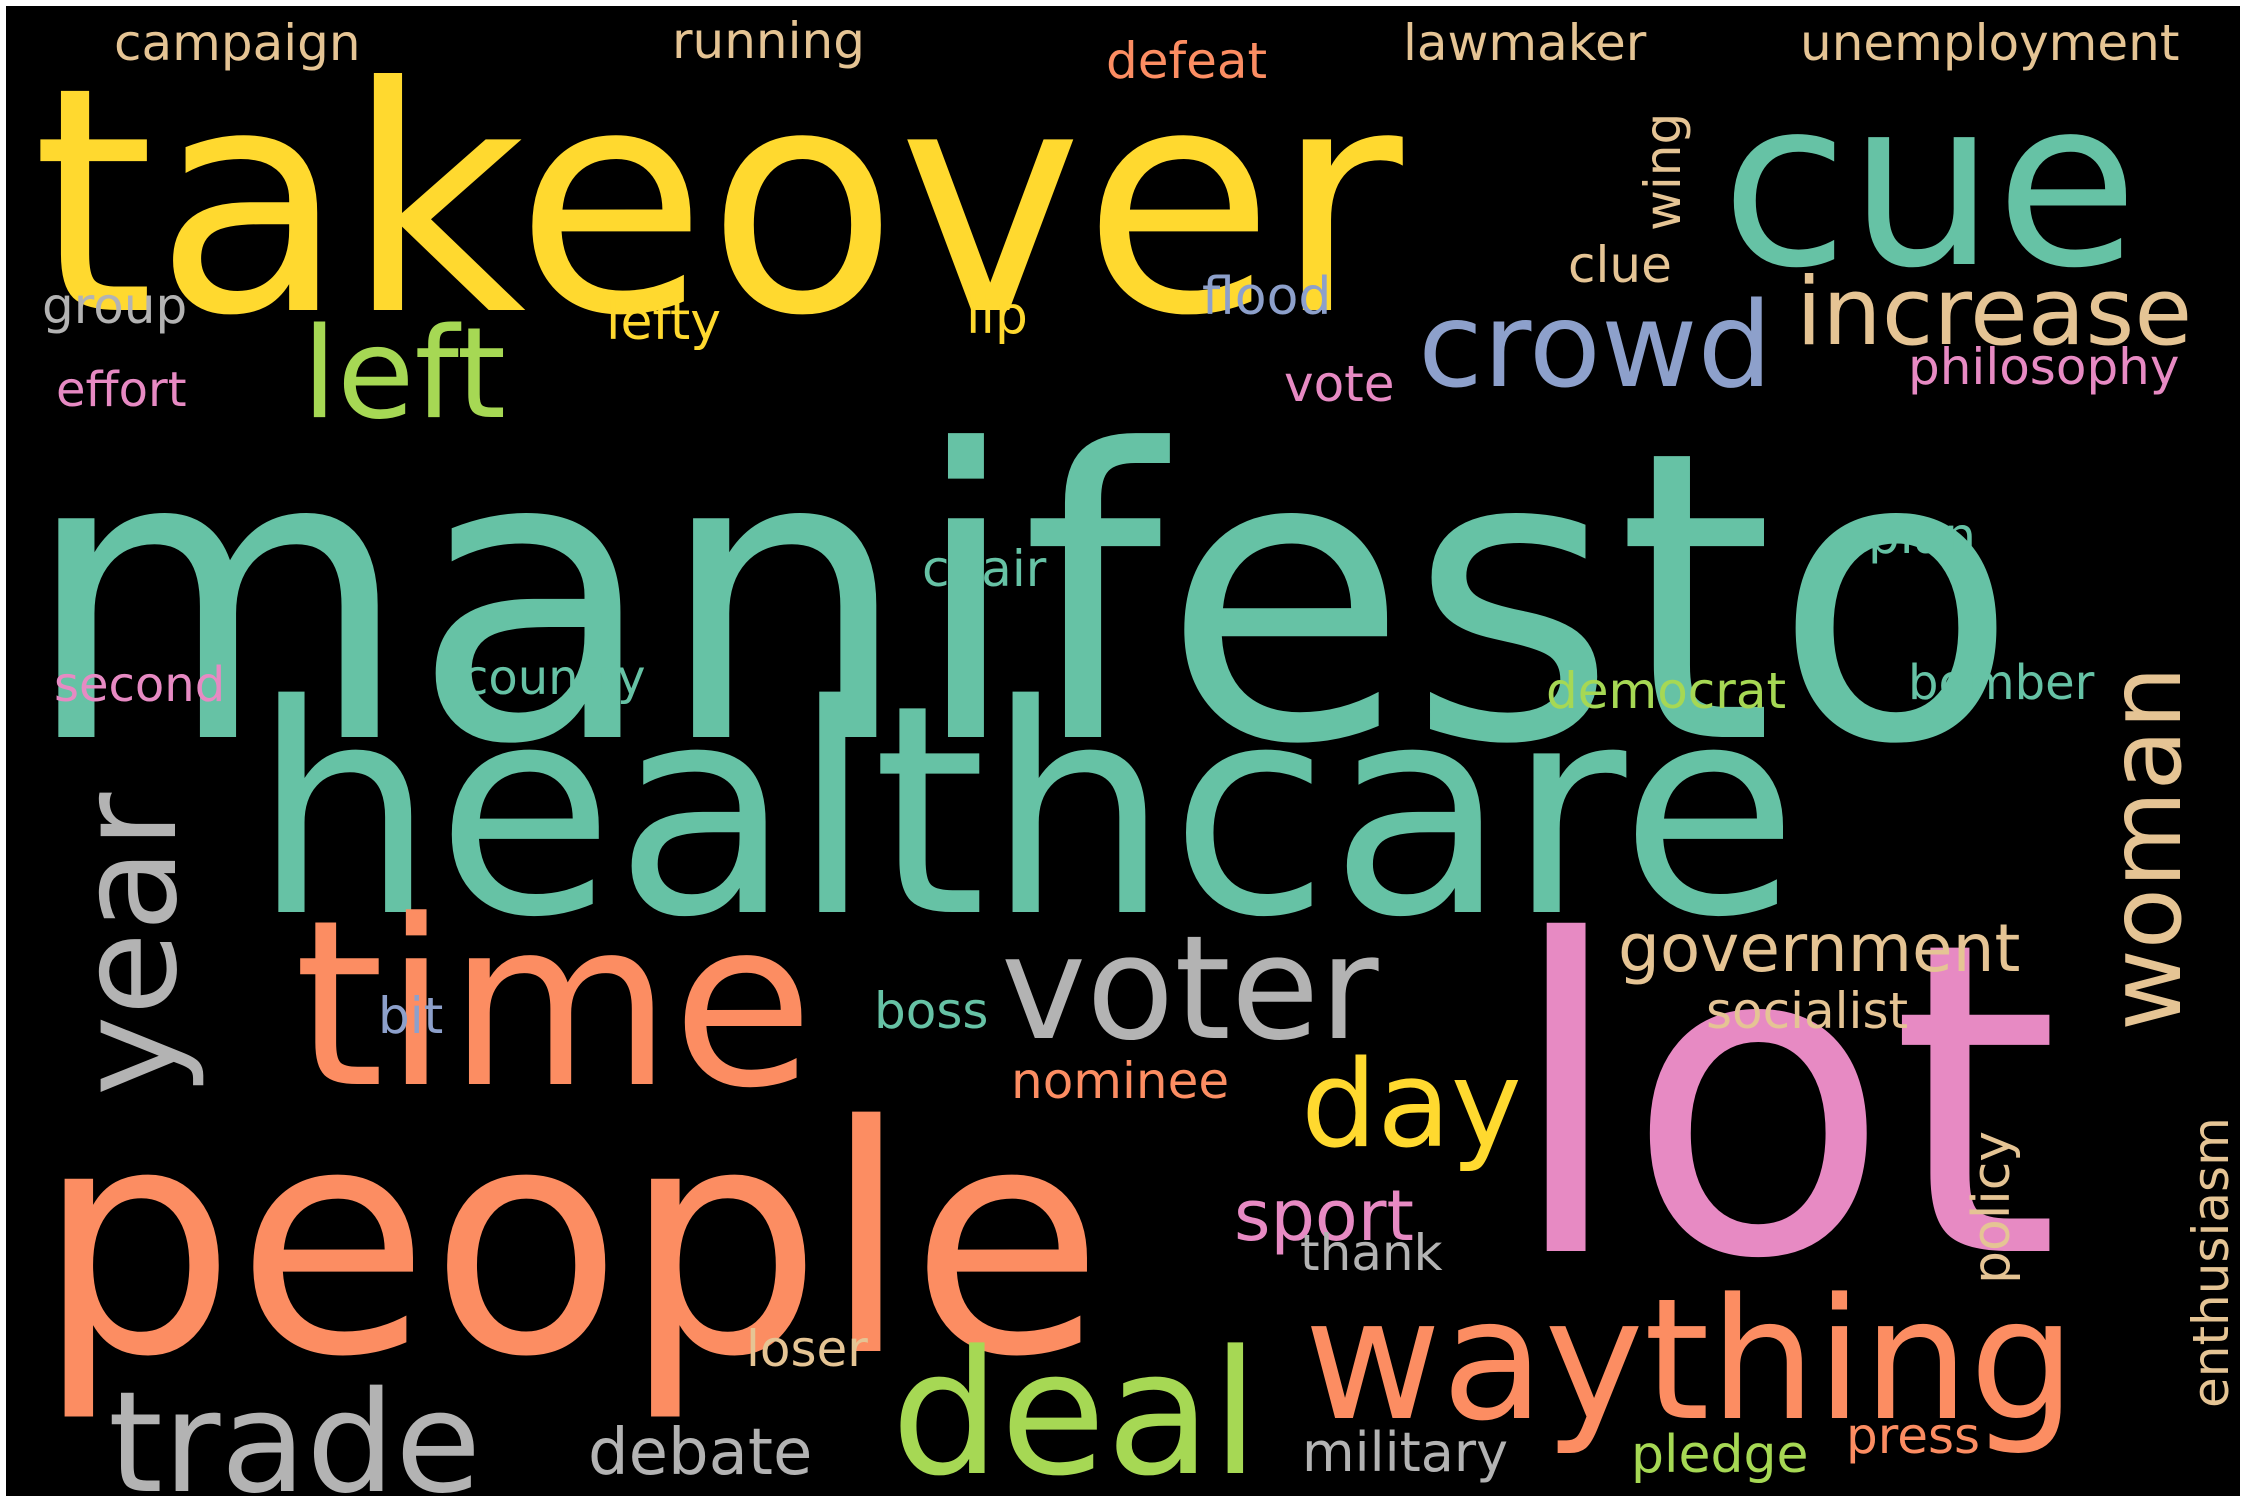  What do you see at coordinates (1783, 1101) in the screenshot?
I see `word-lot: lot` at bounding box center [1783, 1101].